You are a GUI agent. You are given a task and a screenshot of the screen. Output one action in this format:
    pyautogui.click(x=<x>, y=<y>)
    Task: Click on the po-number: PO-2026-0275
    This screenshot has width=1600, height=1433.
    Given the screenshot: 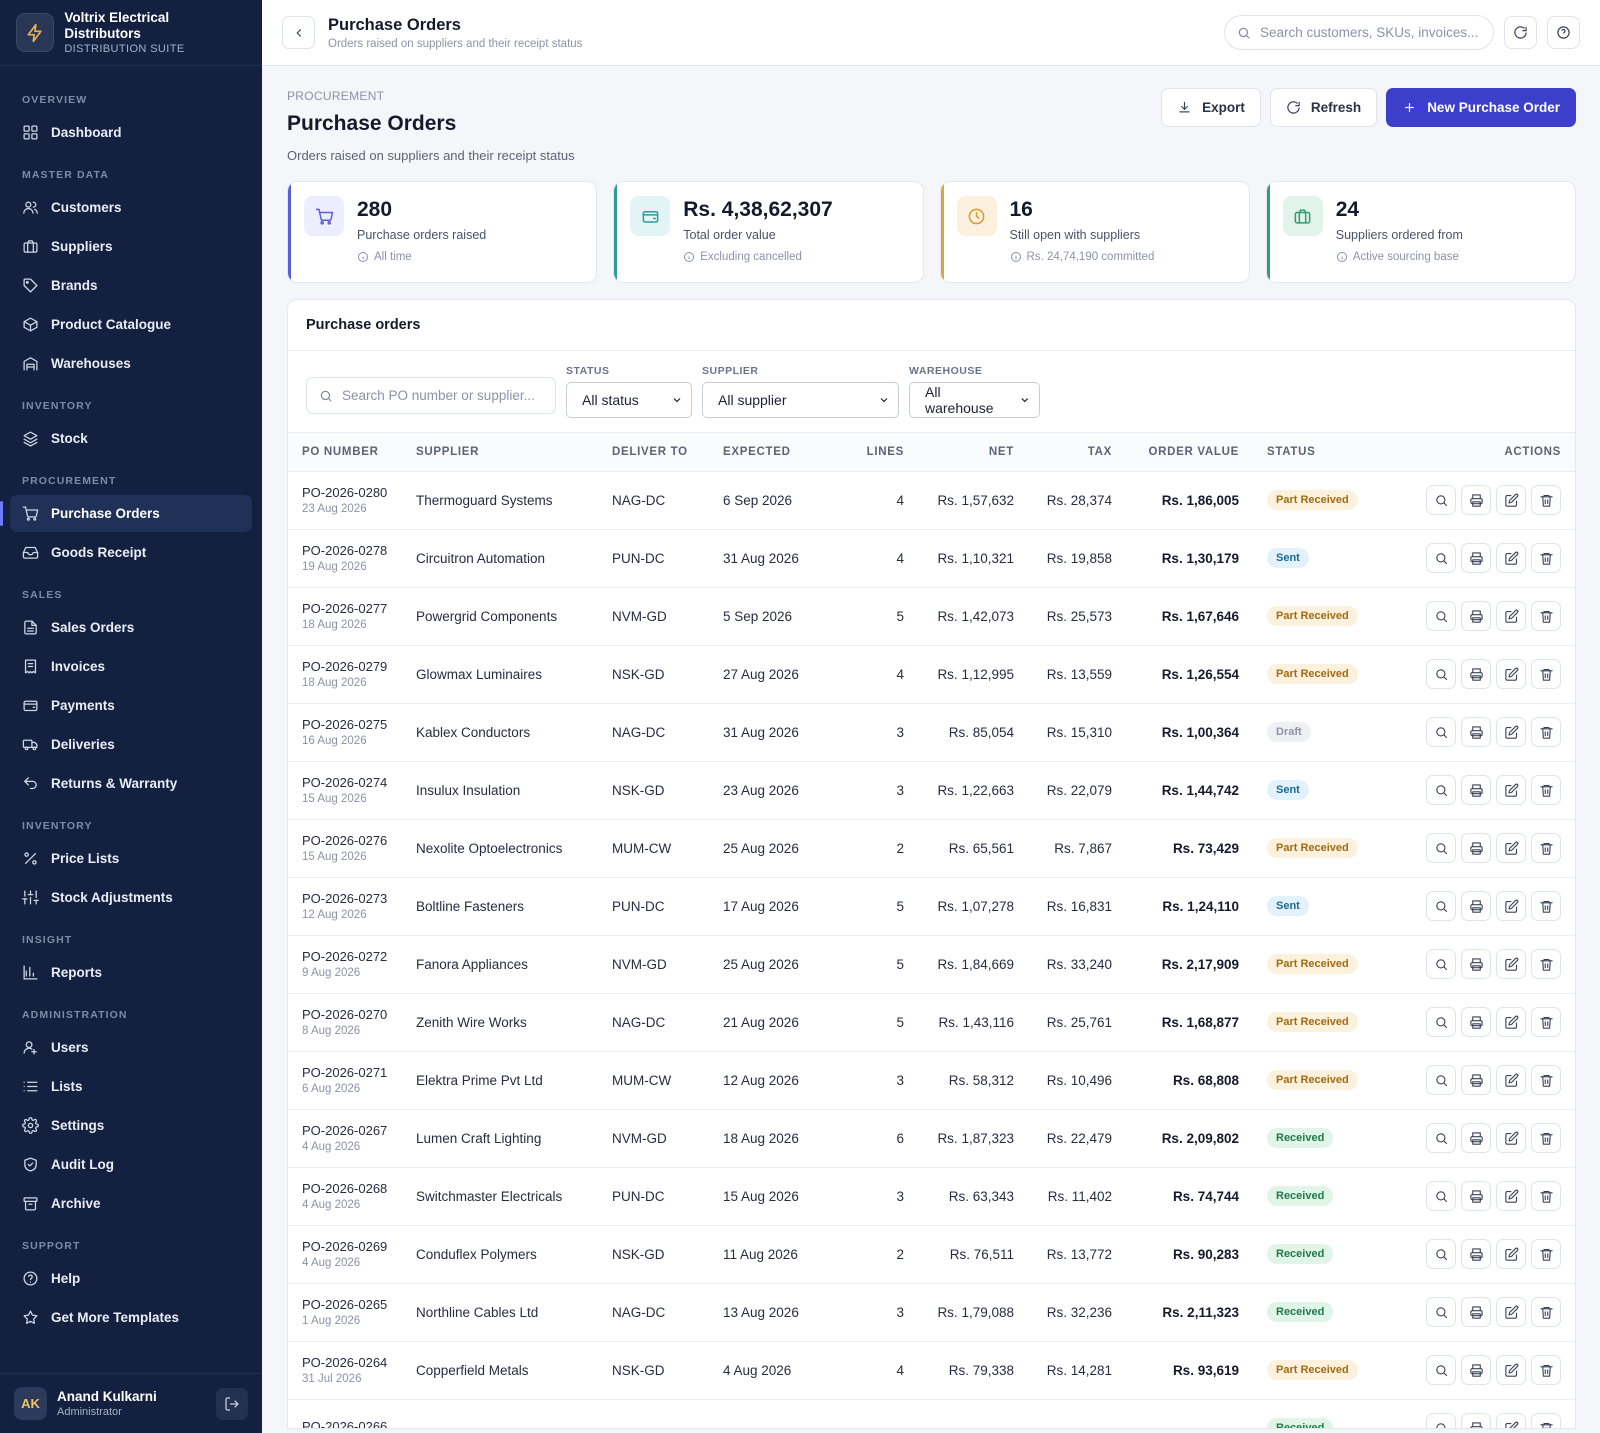 What is the action you would take?
    pyautogui.click(x=345, y=724)
    